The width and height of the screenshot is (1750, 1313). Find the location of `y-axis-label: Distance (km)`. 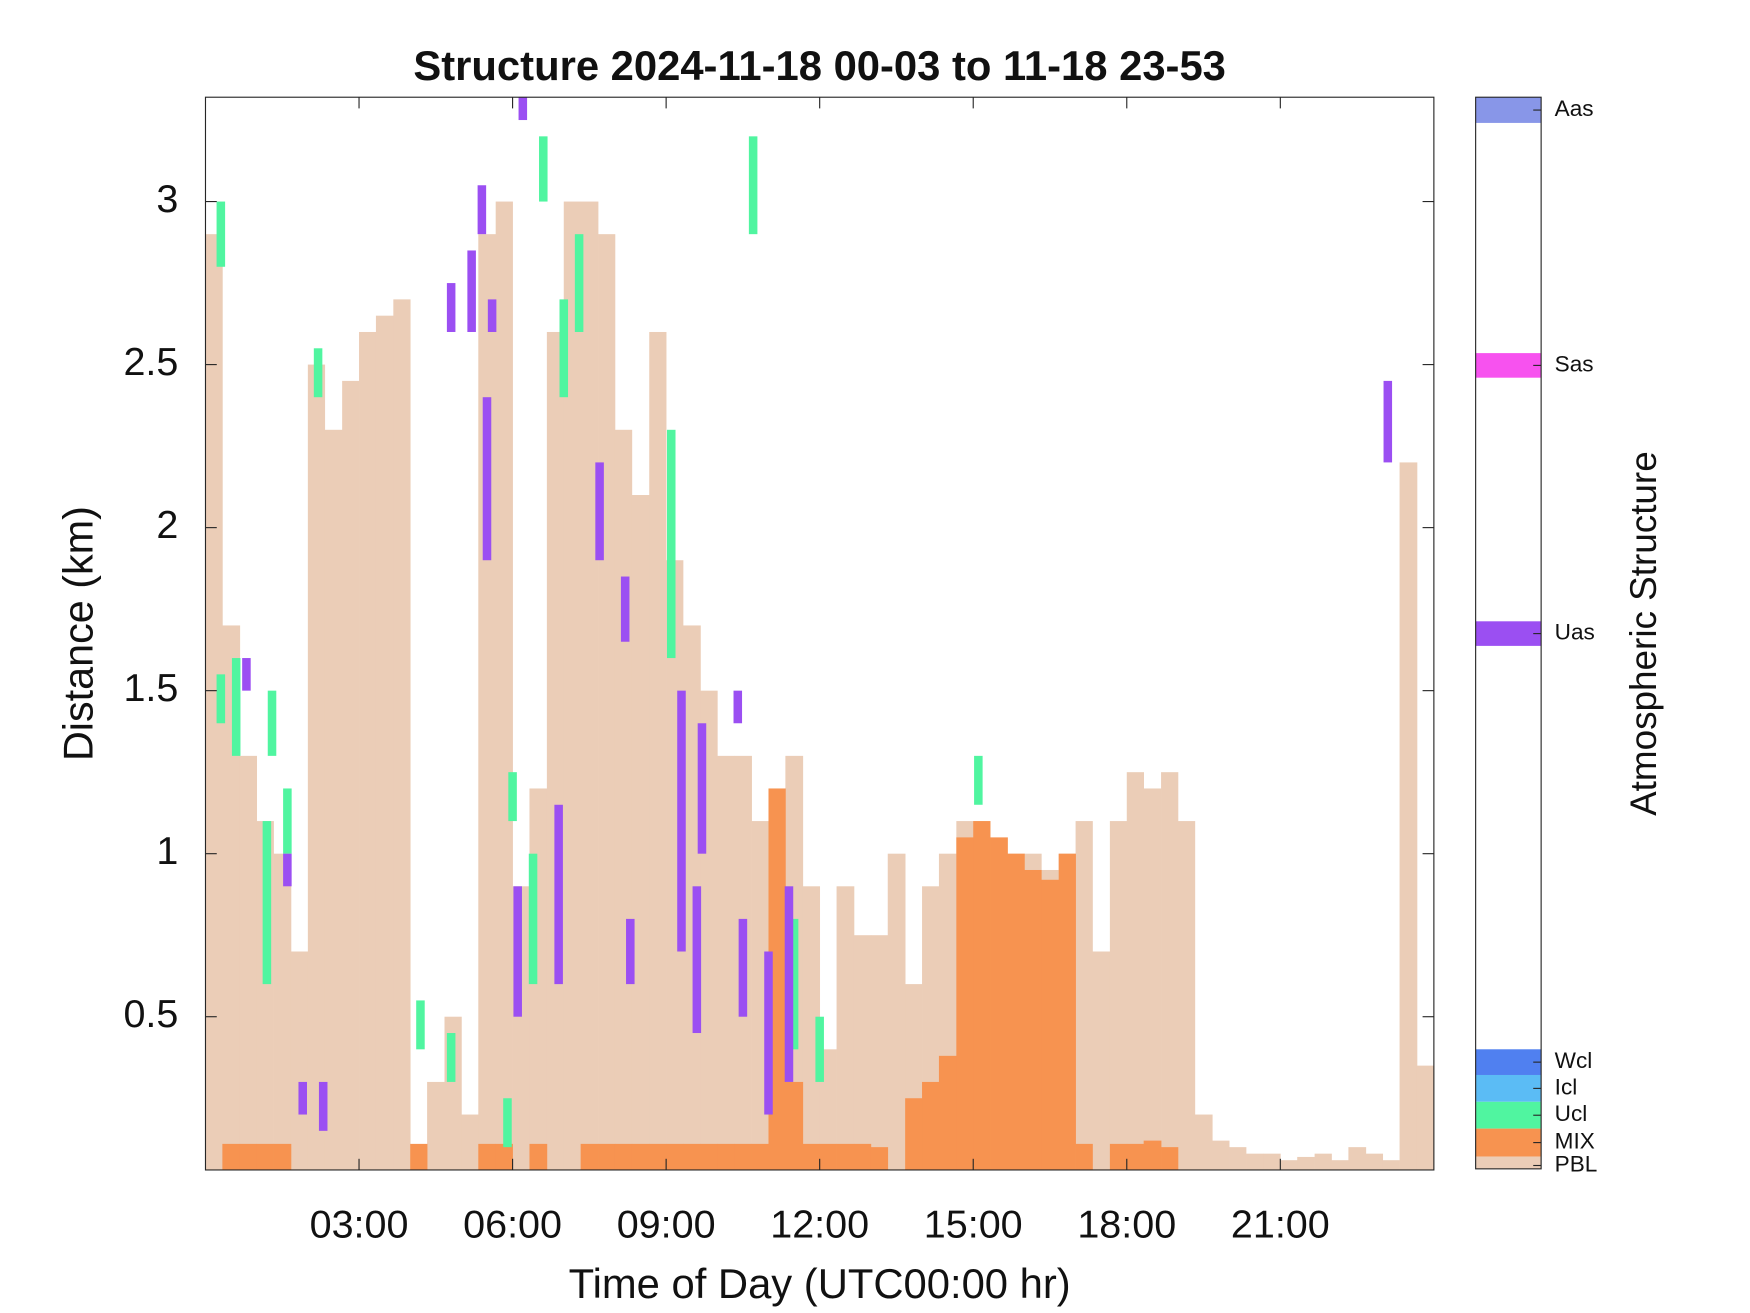

y-axis-label: Distance (km) is located at coordinates (77, 633).